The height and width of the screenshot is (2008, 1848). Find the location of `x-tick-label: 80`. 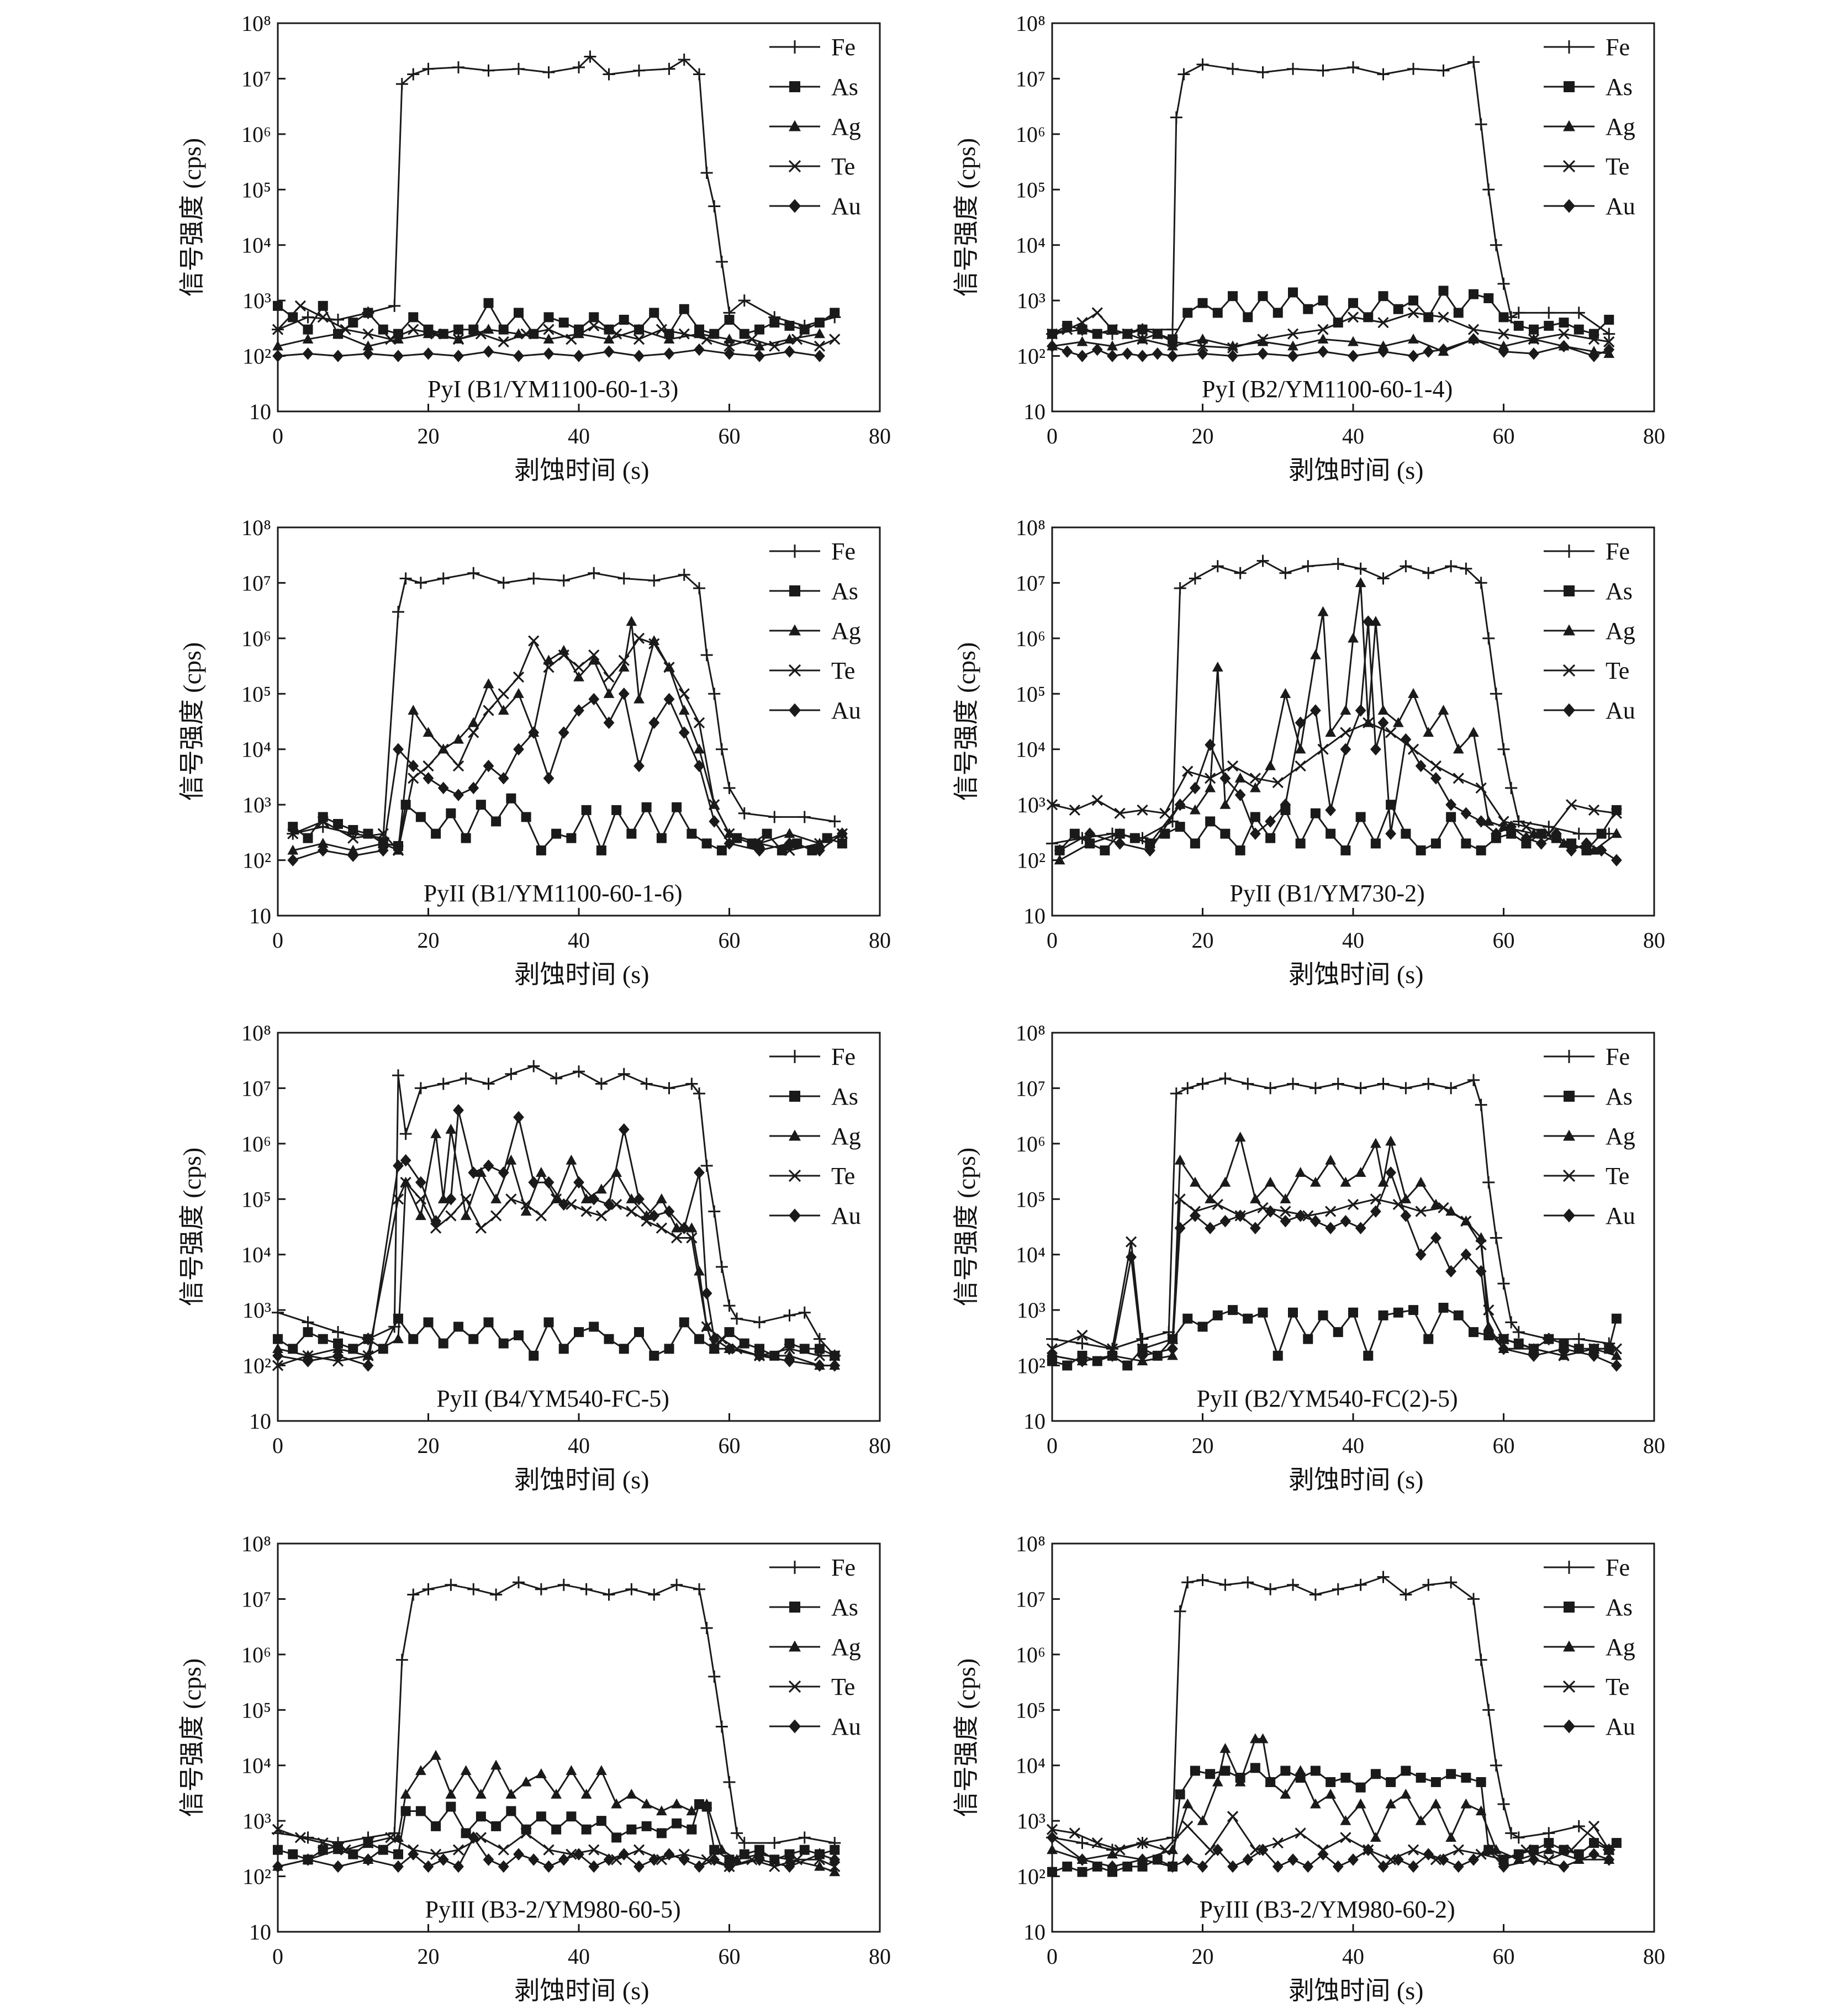

x-tick-label: 80 is located at coordinates (880, 940).